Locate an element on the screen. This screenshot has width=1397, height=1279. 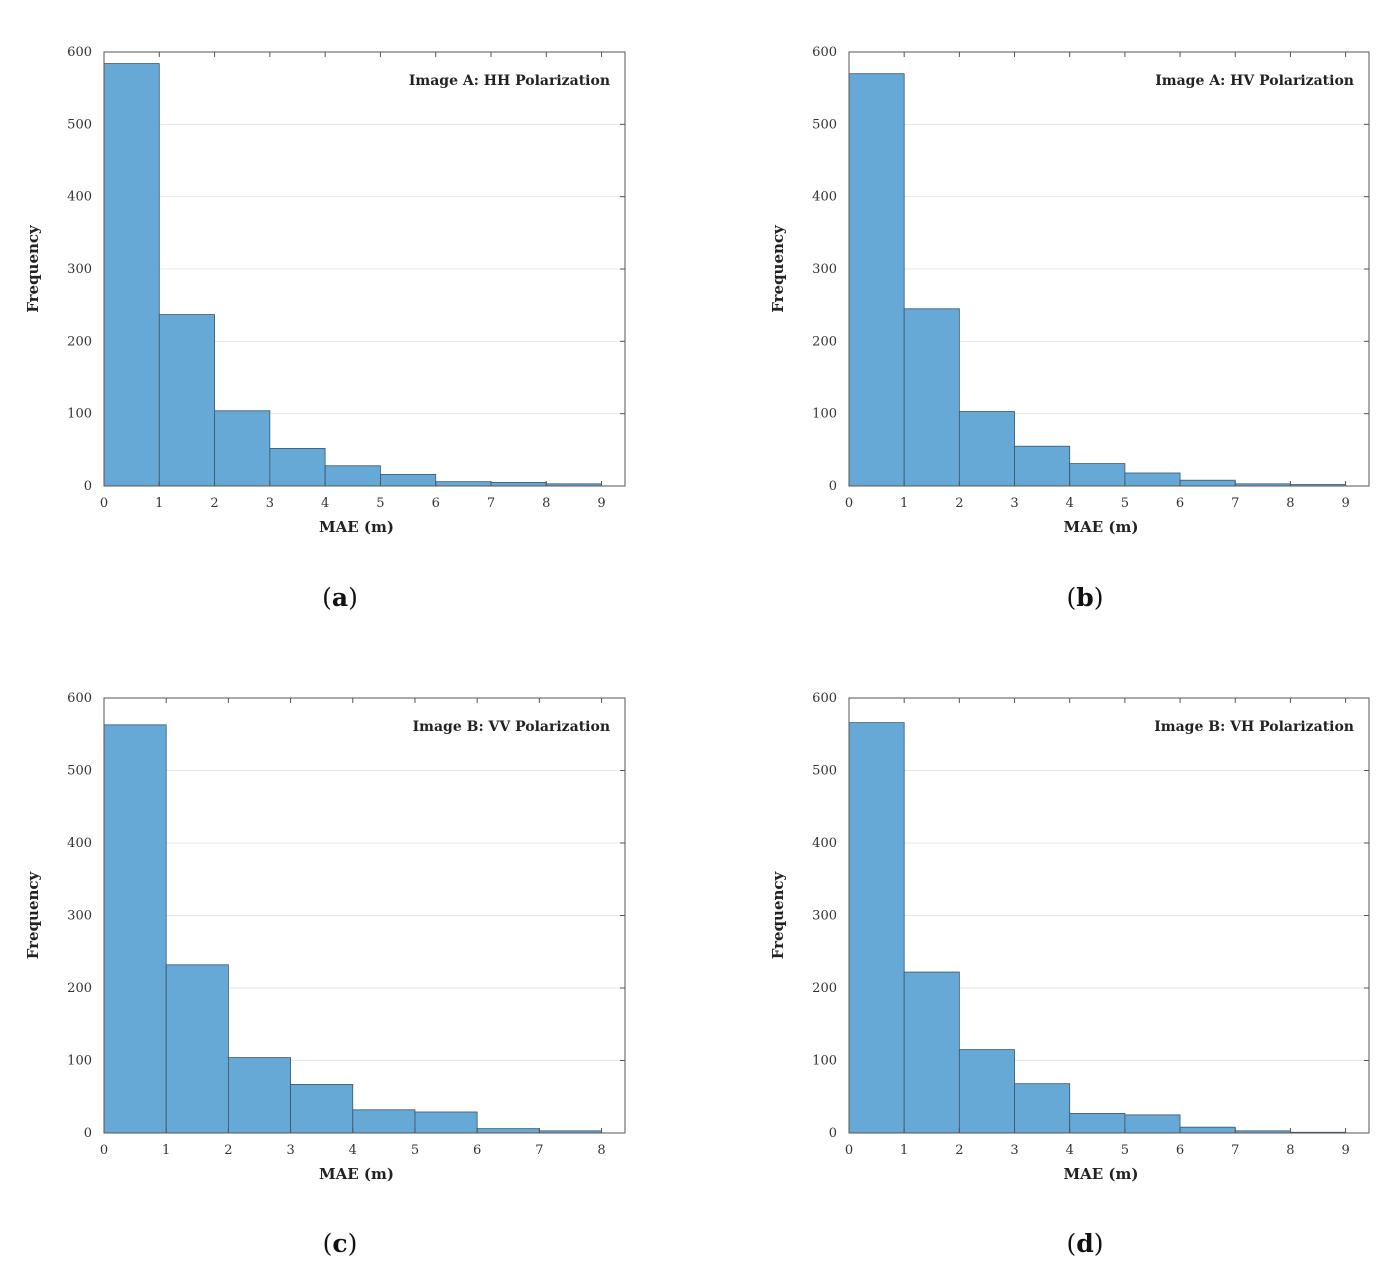
panel-caption-letter: b is located at coordinates (1084, 597).